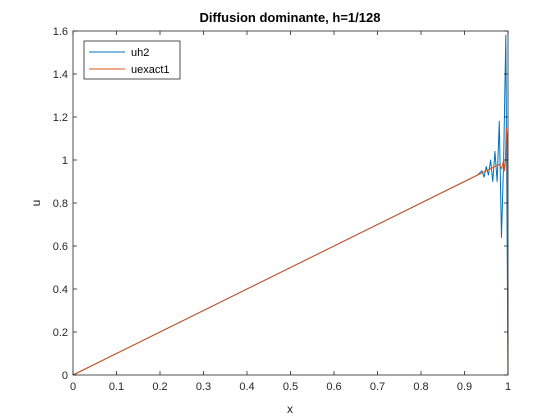  What do you see at coordinates (290, 387) in the screenshot?
I see `x-tick-label: 0.5` at bounding box center [290, 387].